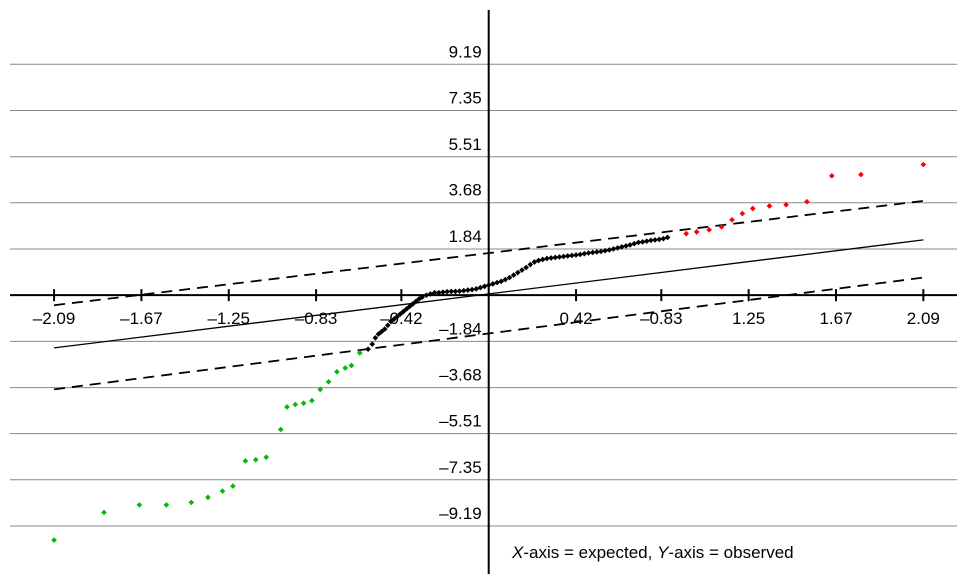 This screenshot has width=967, height=574. I want to click on y-tick-label: –9.19, so click(460, 513).